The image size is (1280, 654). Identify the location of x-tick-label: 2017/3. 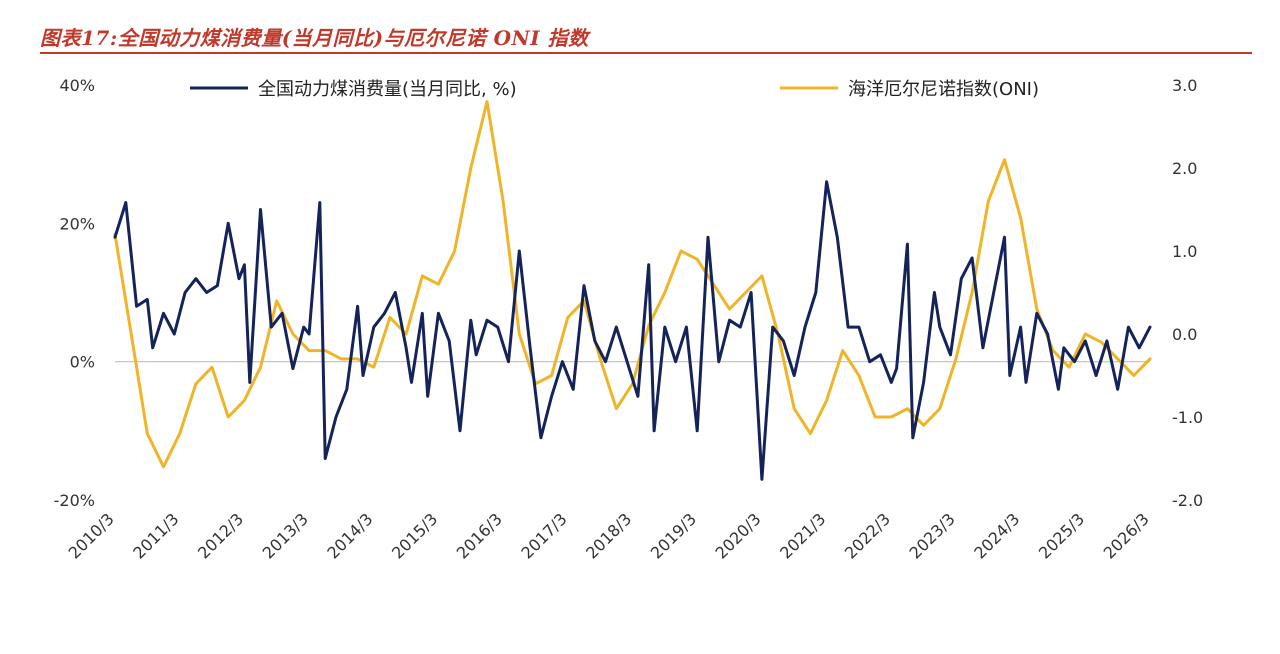
(543, 535).